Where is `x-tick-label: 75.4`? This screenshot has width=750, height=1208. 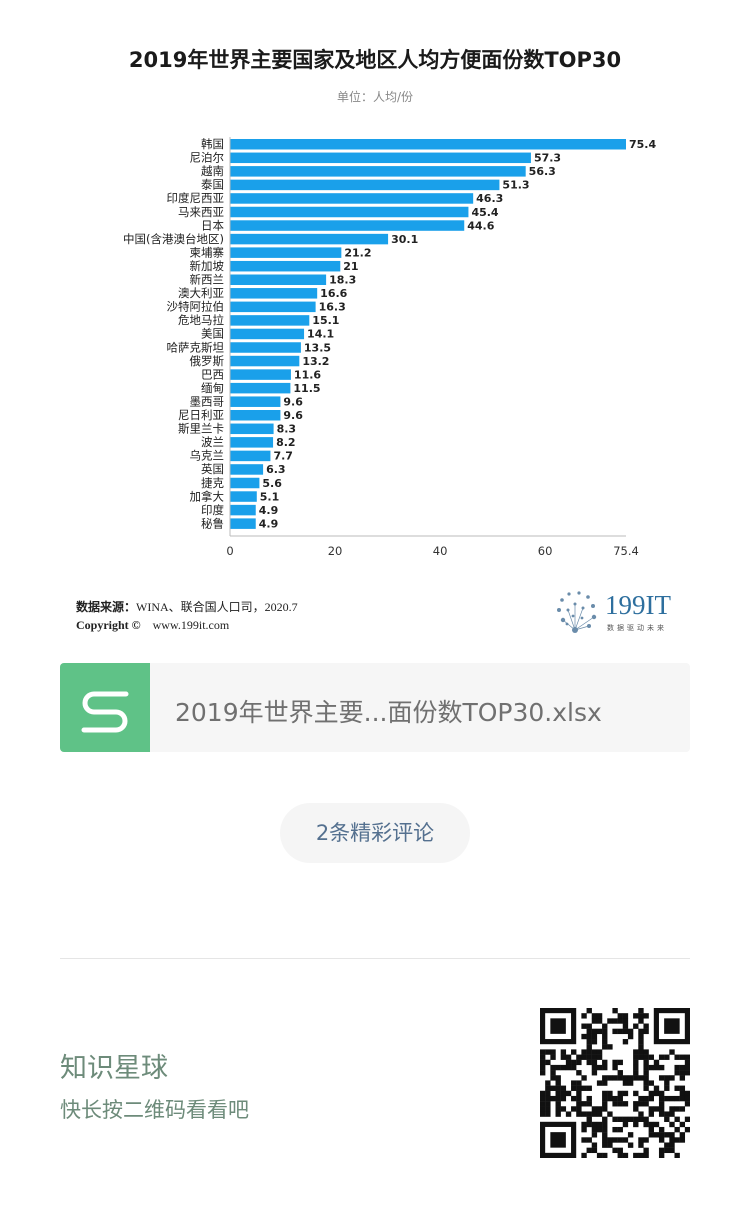
x-tick-label: 75.4 is located at coordinates (626, 551).